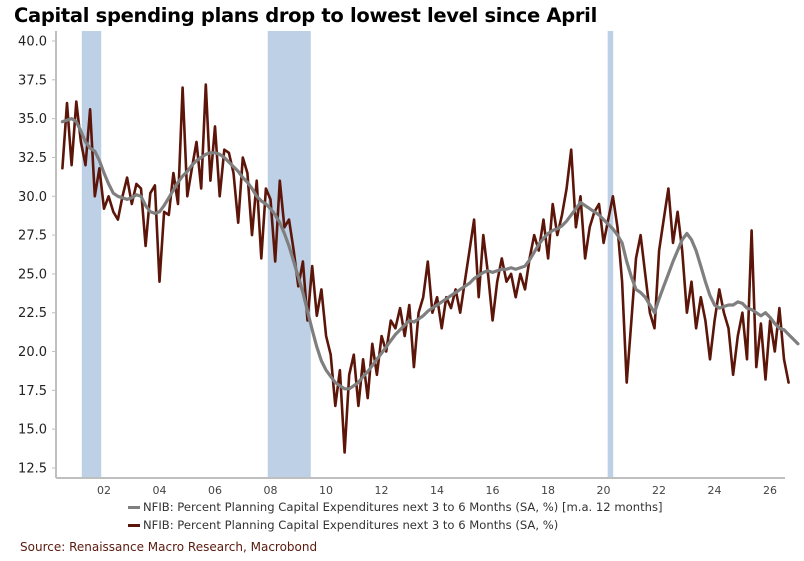 The width and height of the screenshot is (804, 561). What do you see at coordinates (32, 352) in the screenshot?
I see `y-tick-label: 20.0` at bounding box center [32, 352].